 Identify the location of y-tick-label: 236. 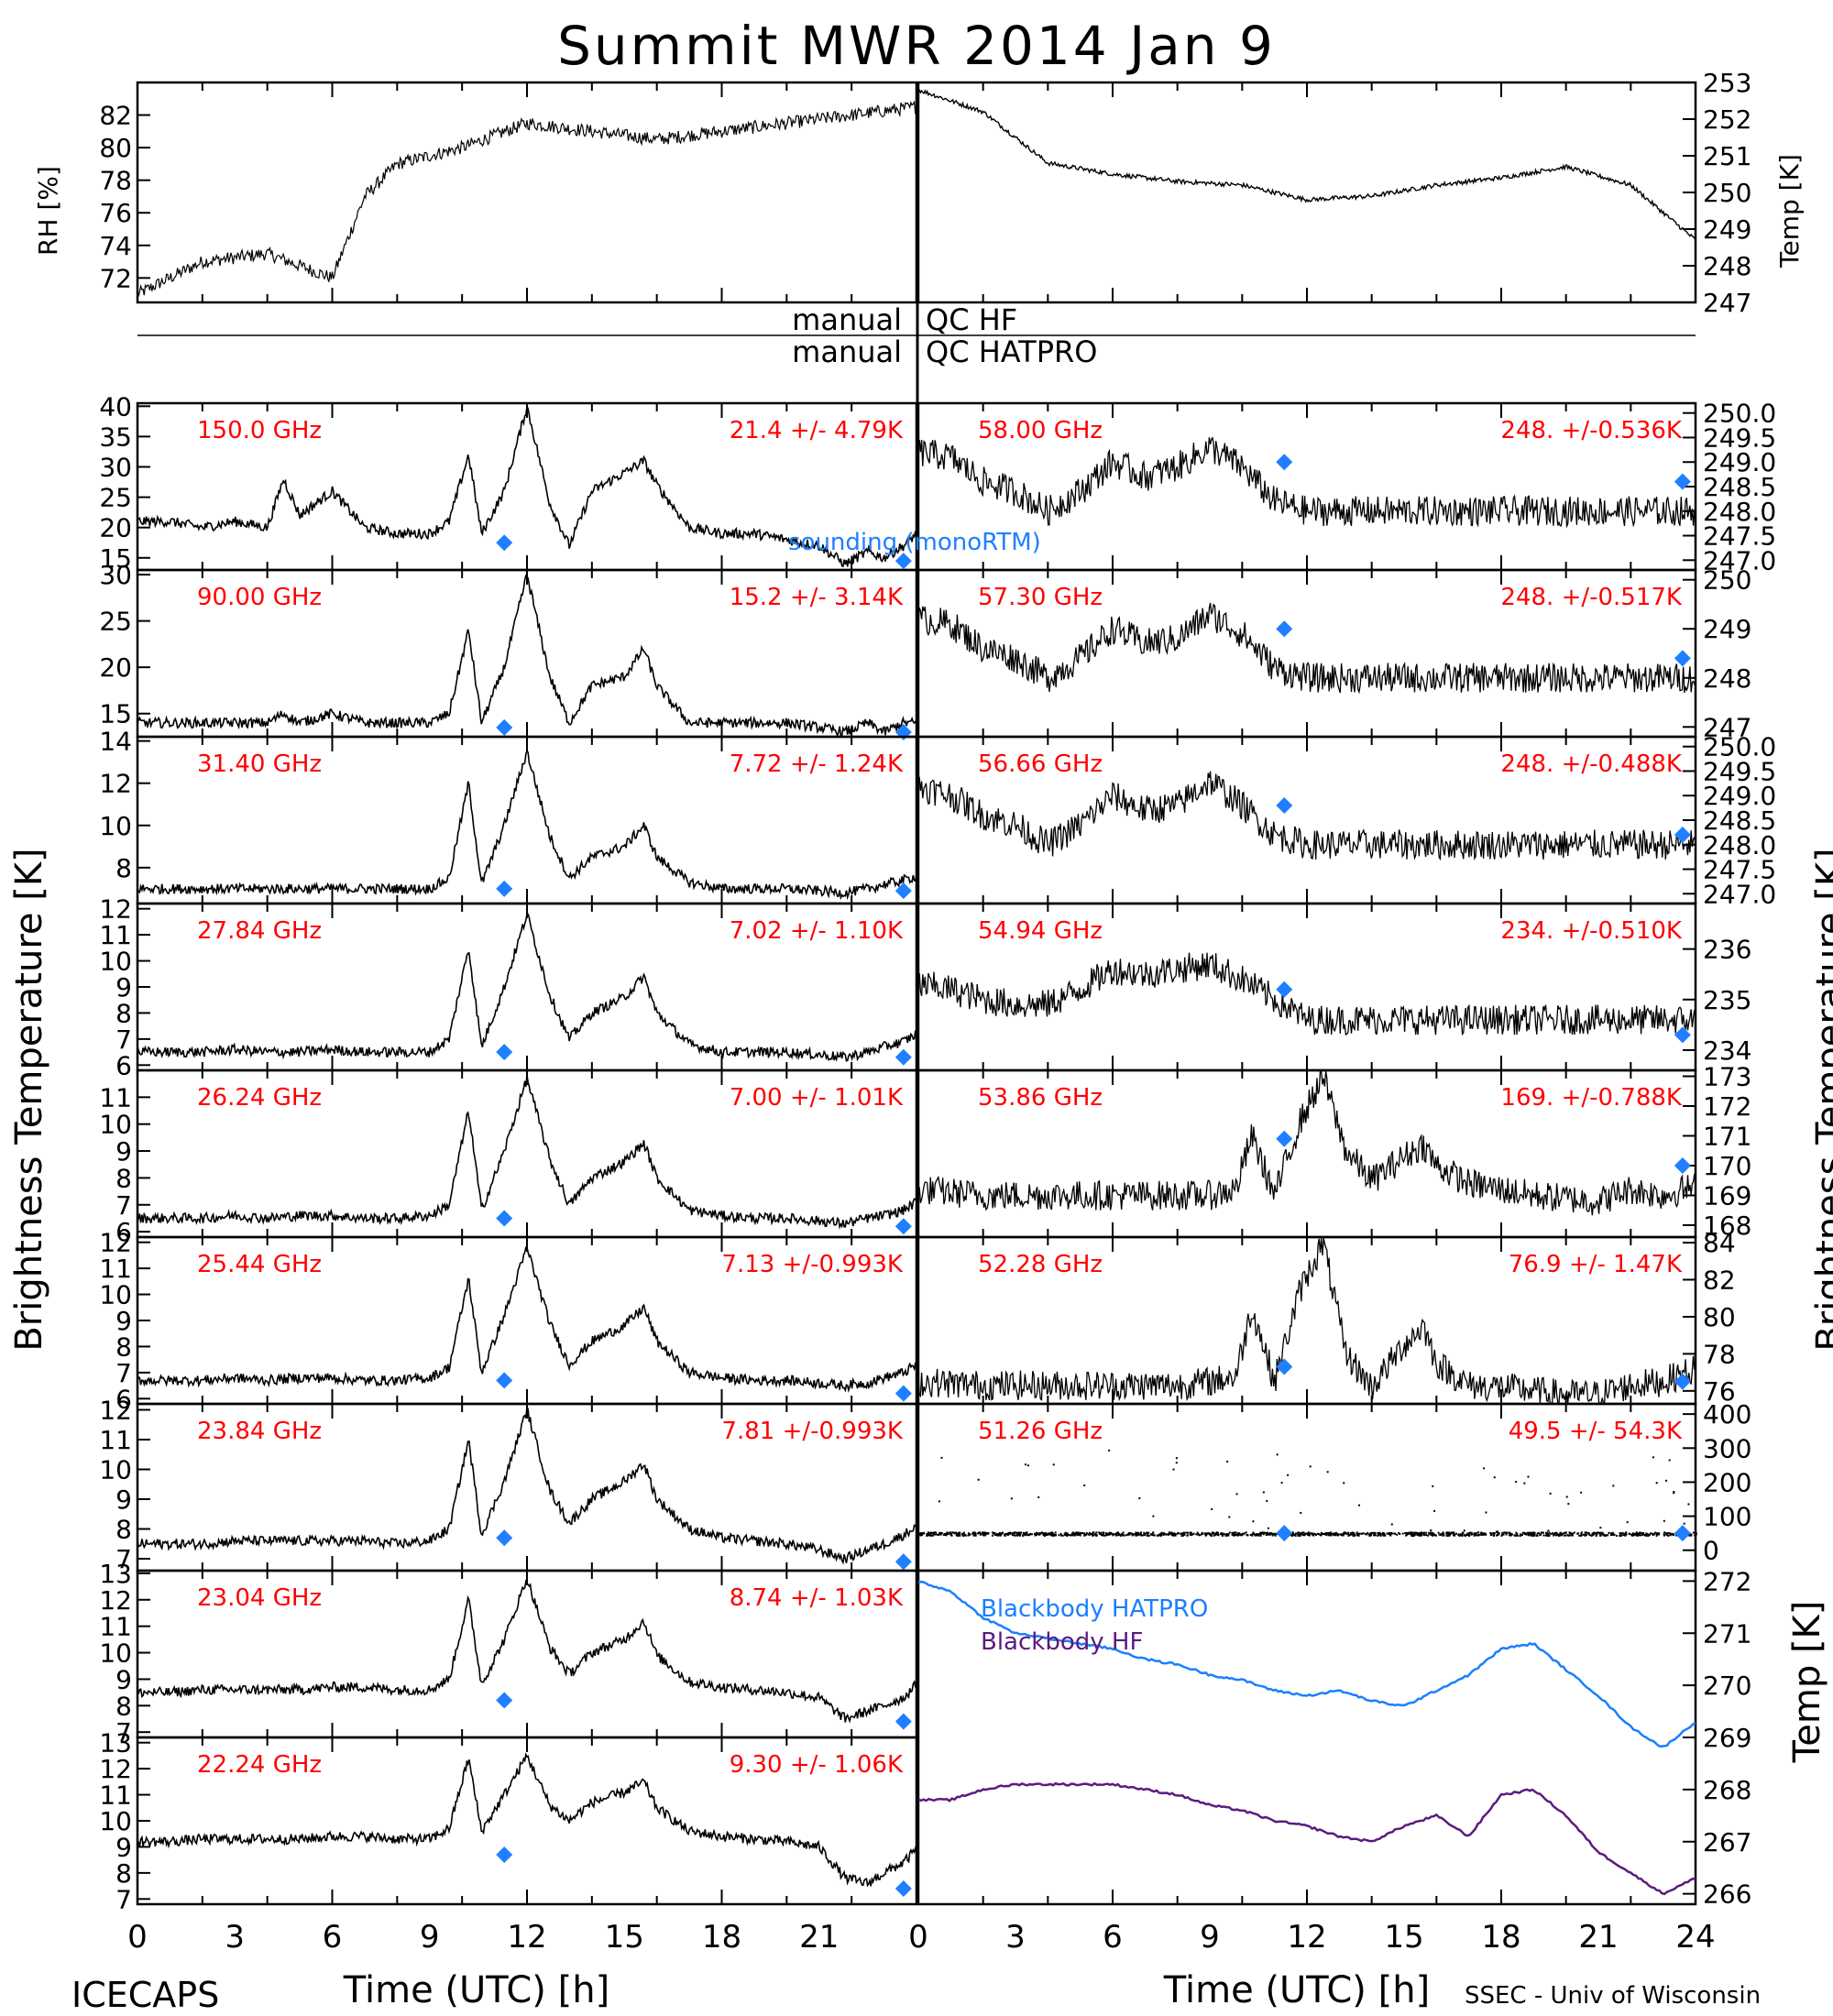
(1727, 950).